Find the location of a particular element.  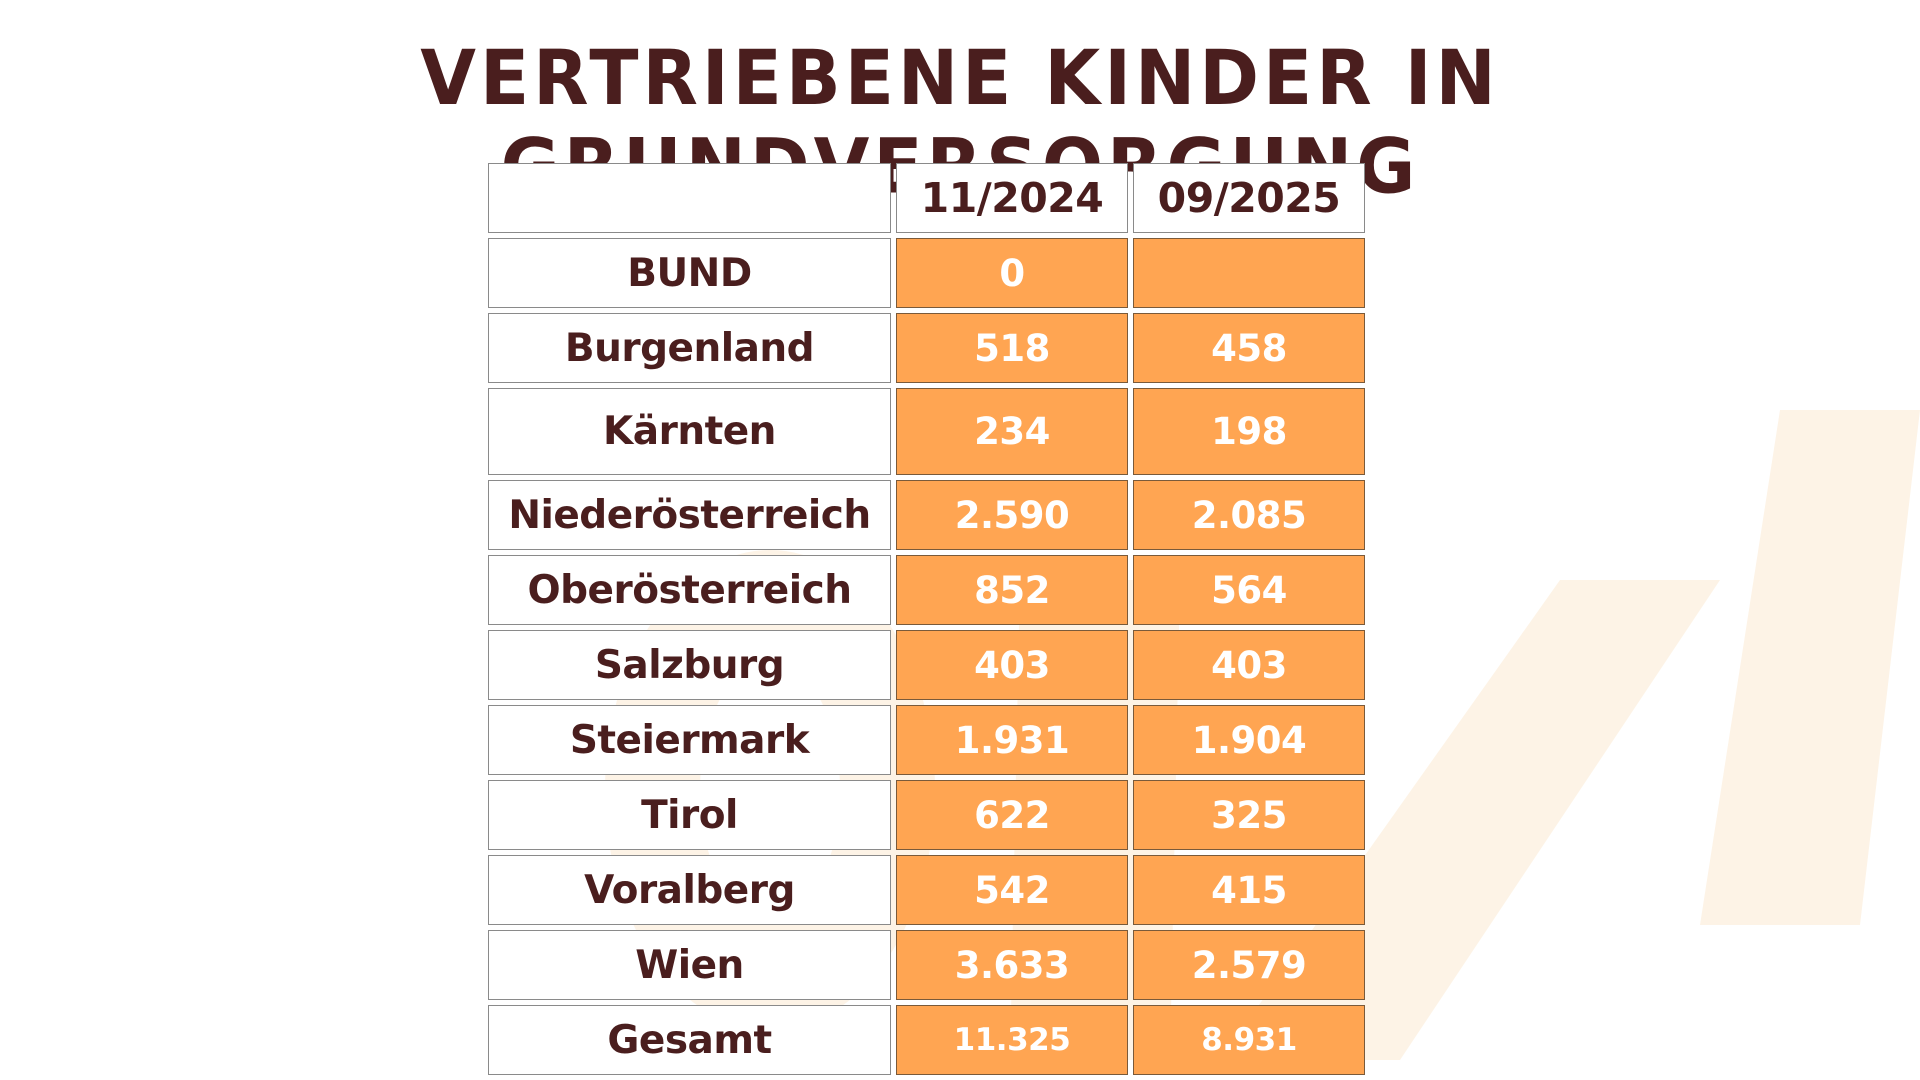

row-label: Tirol is located at coordinates (689, 815).